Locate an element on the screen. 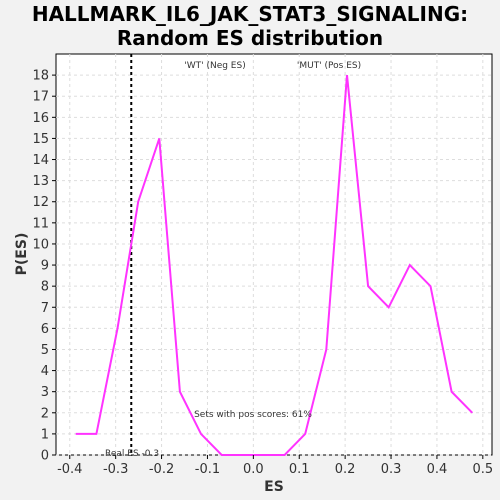 Image resolution: width=500 pixels, height=500 pixels. y-tick-label: 2 is located at coordinates (45, 413).